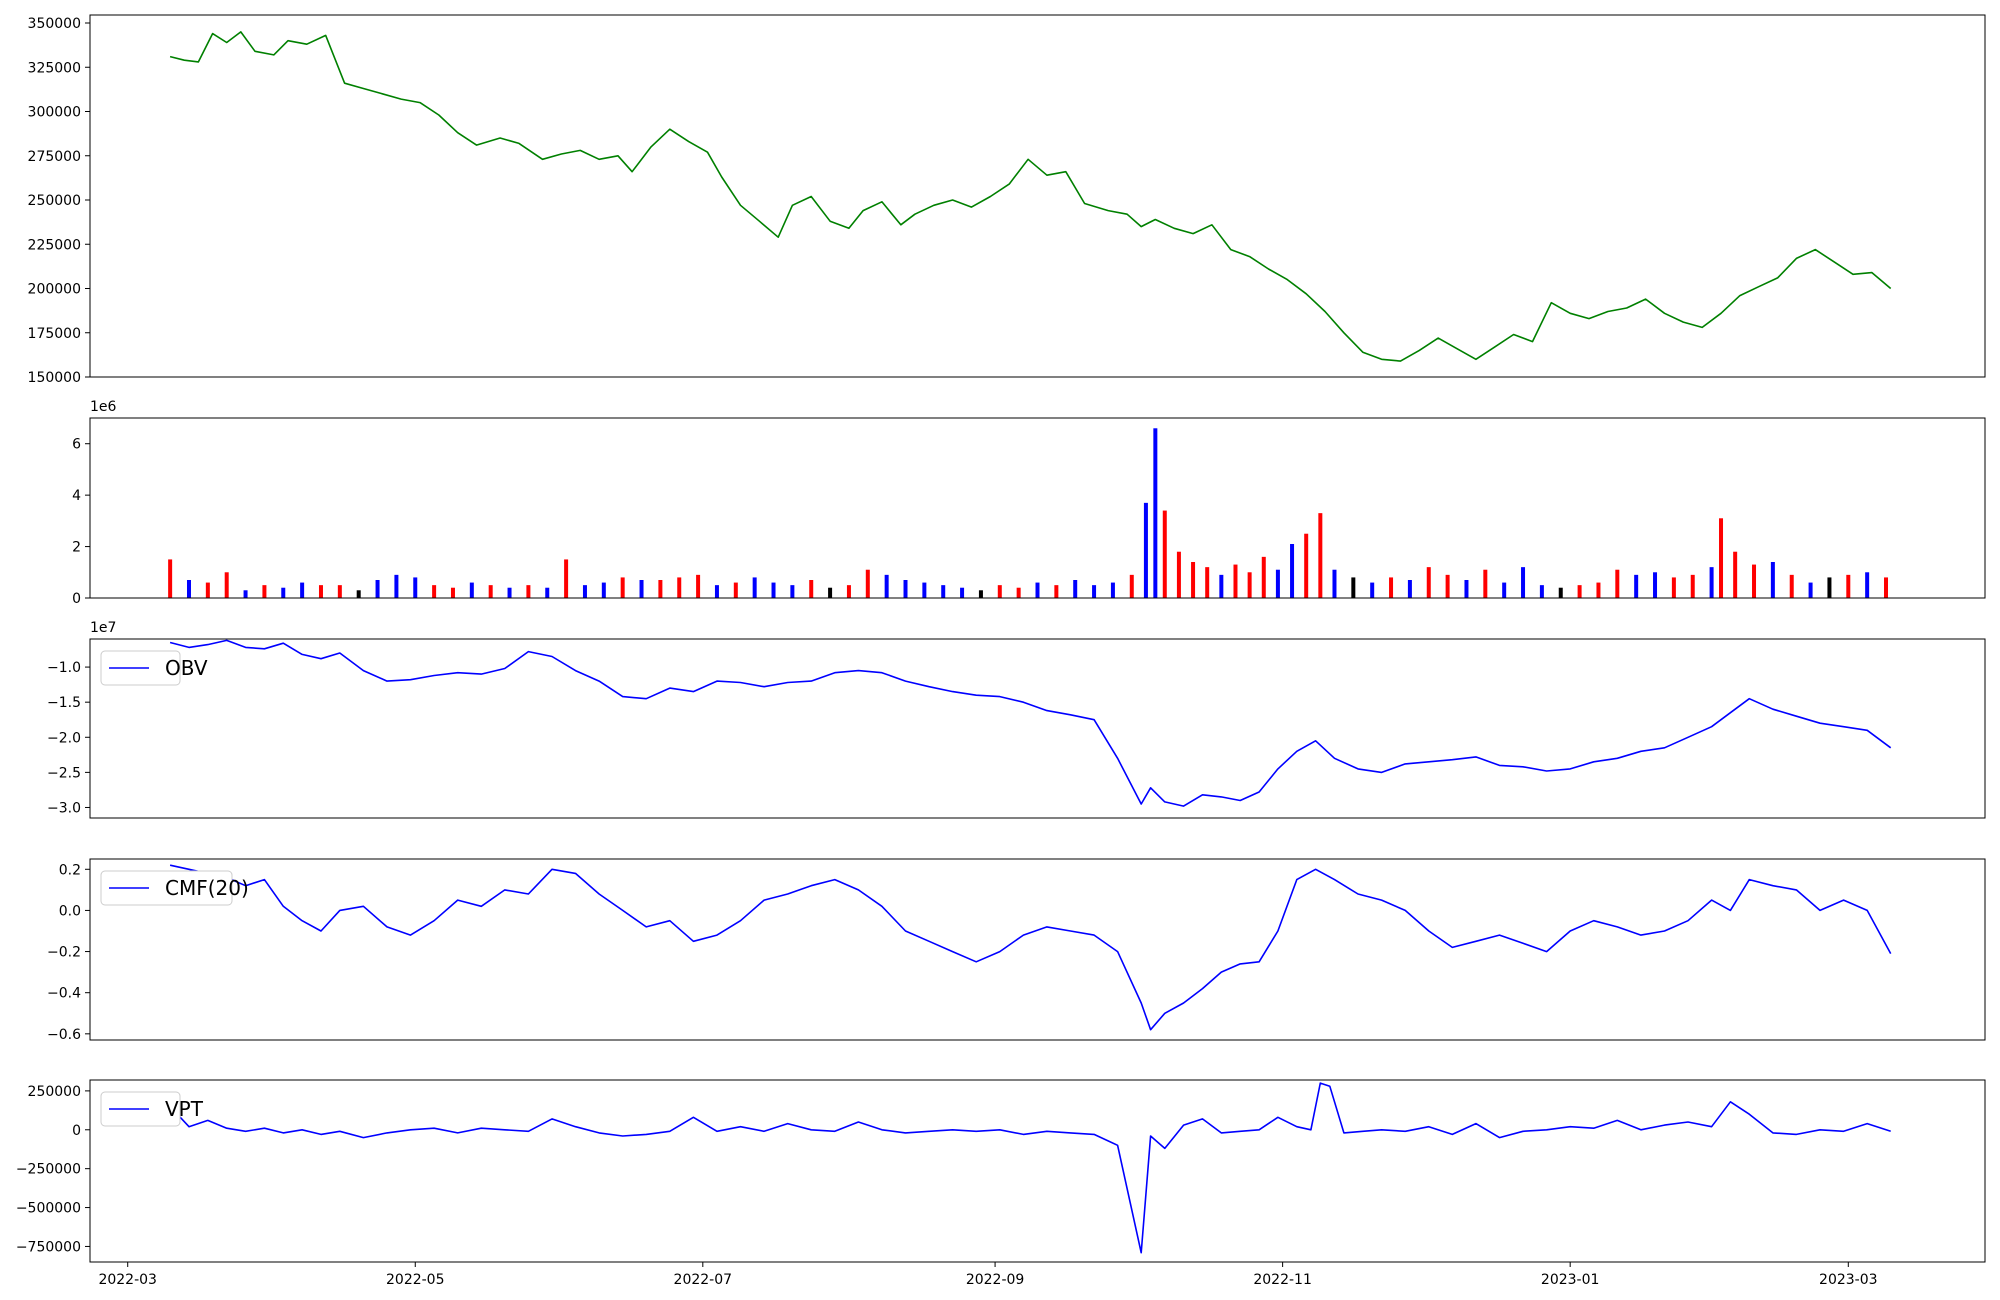 Image resolution: width=2000 pixels, height=1300 pixels. I want to click on y-tick-label: −2.5, so click(64, 773).